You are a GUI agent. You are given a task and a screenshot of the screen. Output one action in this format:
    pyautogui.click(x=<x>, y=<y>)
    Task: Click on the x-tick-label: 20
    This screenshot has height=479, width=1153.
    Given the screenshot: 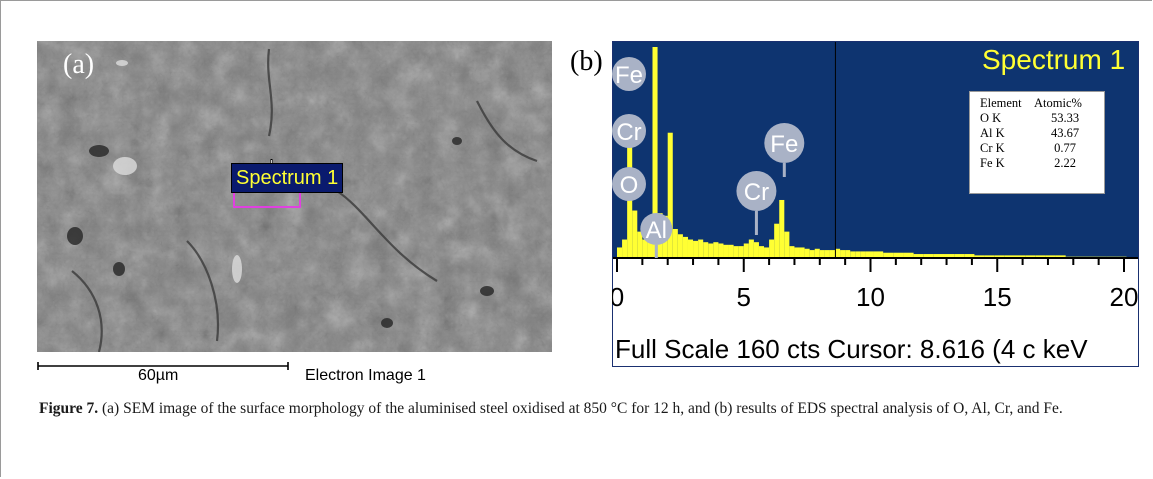 What is the action you would take?
    pyautogui.click(x=1124, y=297)
    